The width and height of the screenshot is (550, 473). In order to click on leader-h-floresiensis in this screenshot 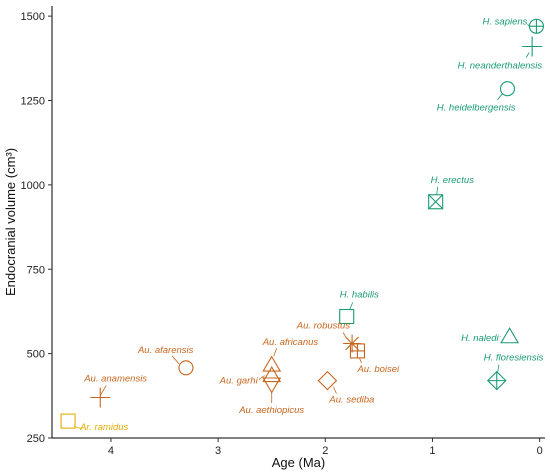, I will do `click(498, 368)`.